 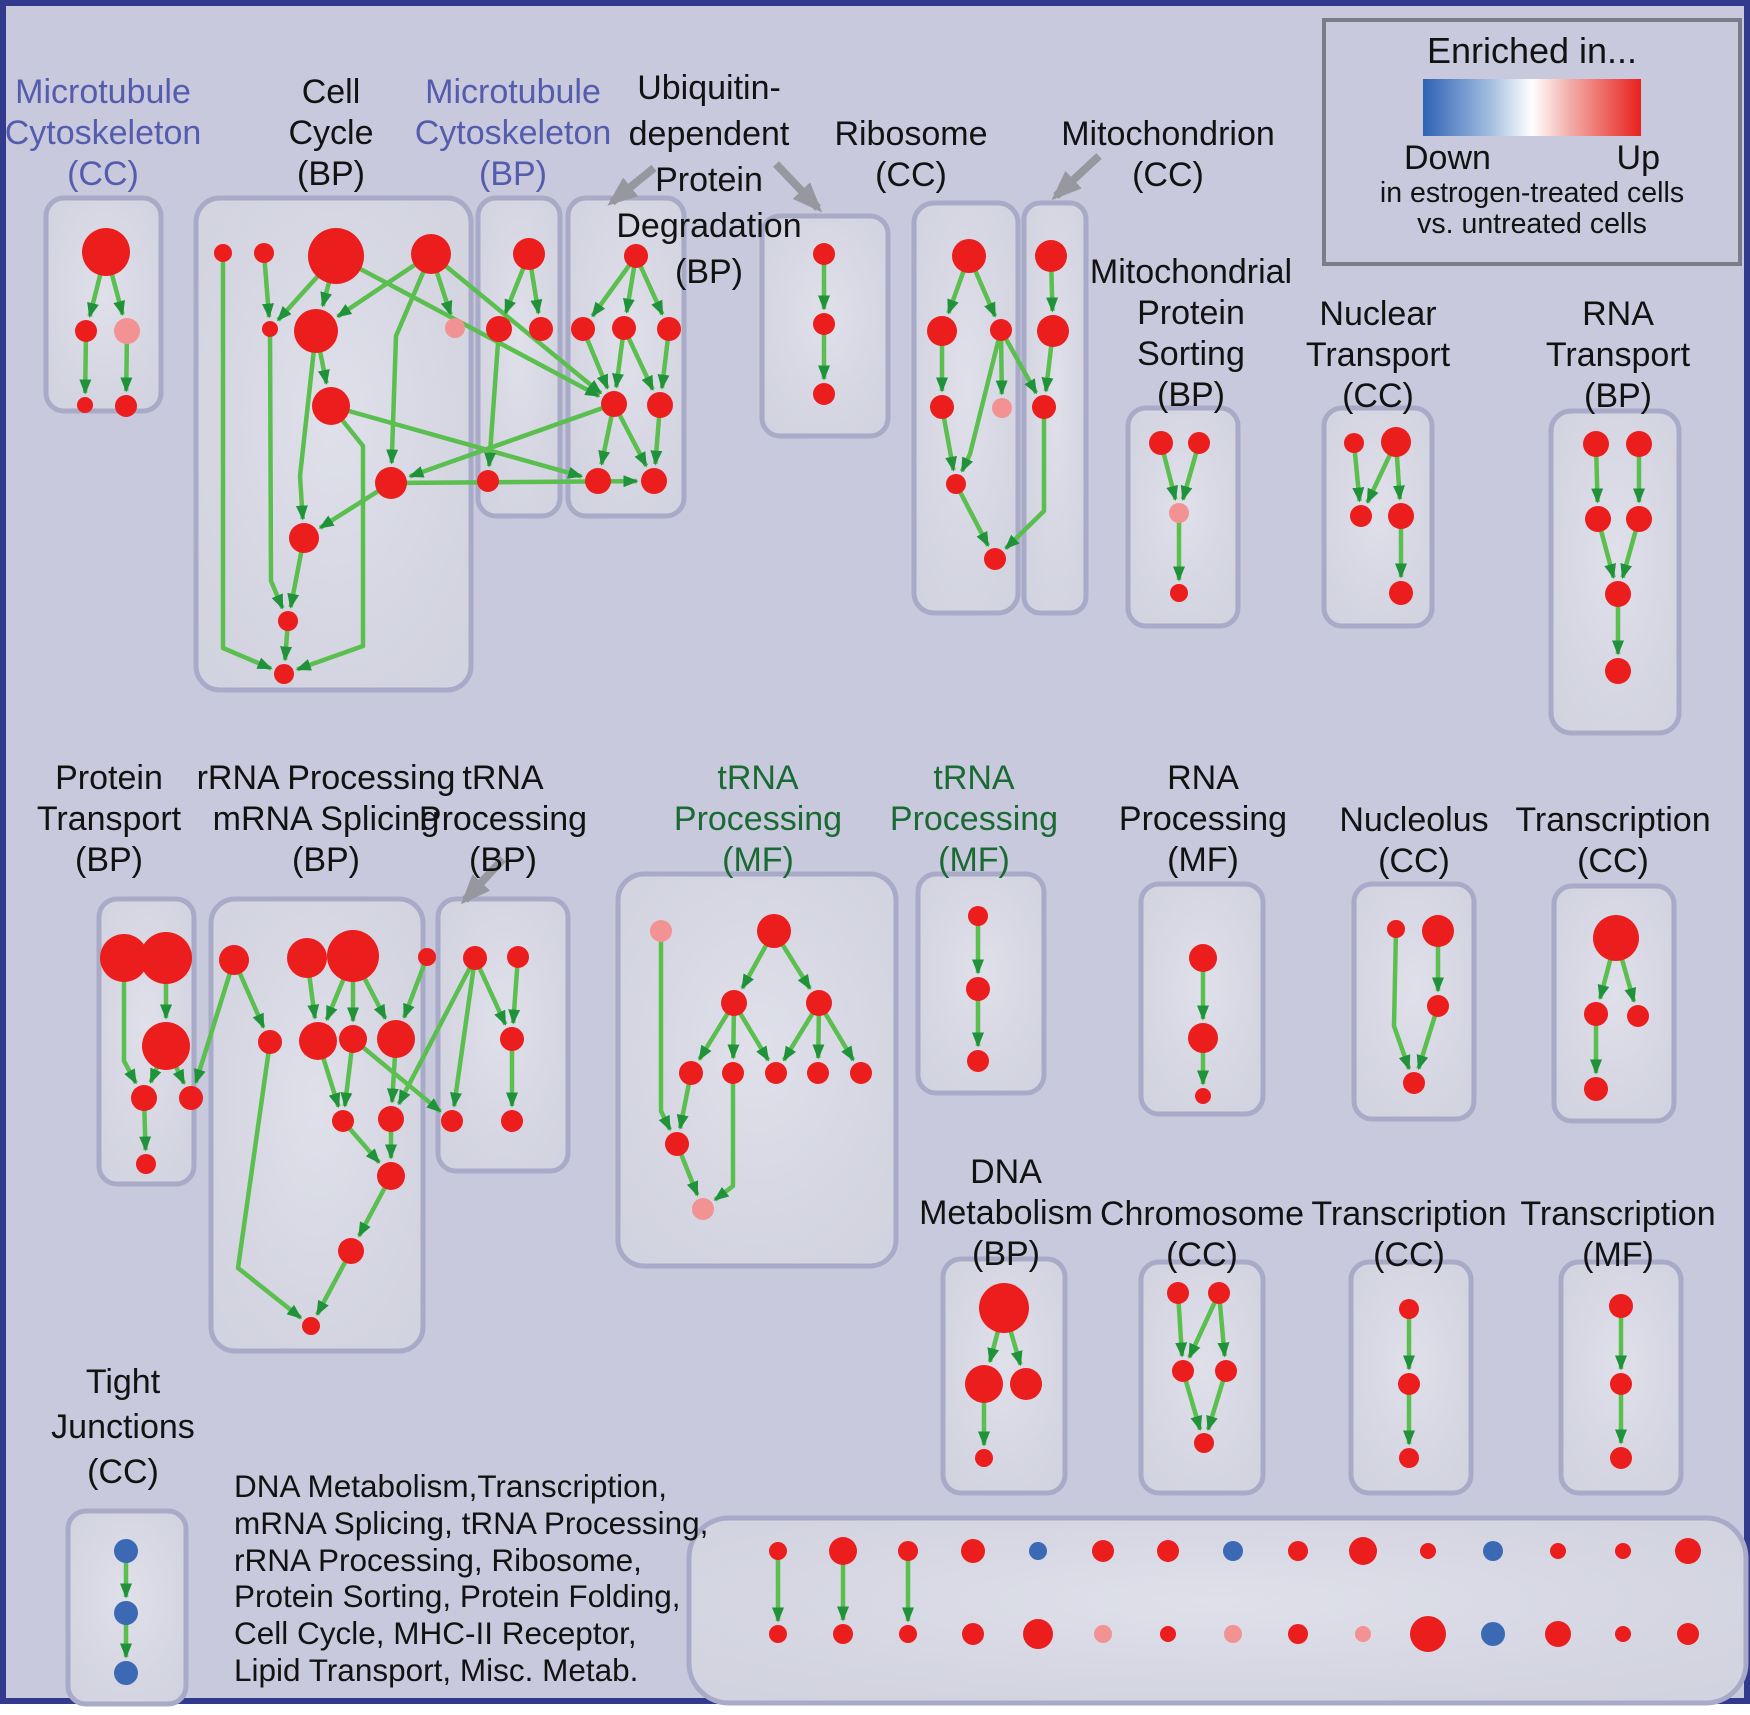 I want to click on color-scale-gradient, so click(x=1532, y=107).